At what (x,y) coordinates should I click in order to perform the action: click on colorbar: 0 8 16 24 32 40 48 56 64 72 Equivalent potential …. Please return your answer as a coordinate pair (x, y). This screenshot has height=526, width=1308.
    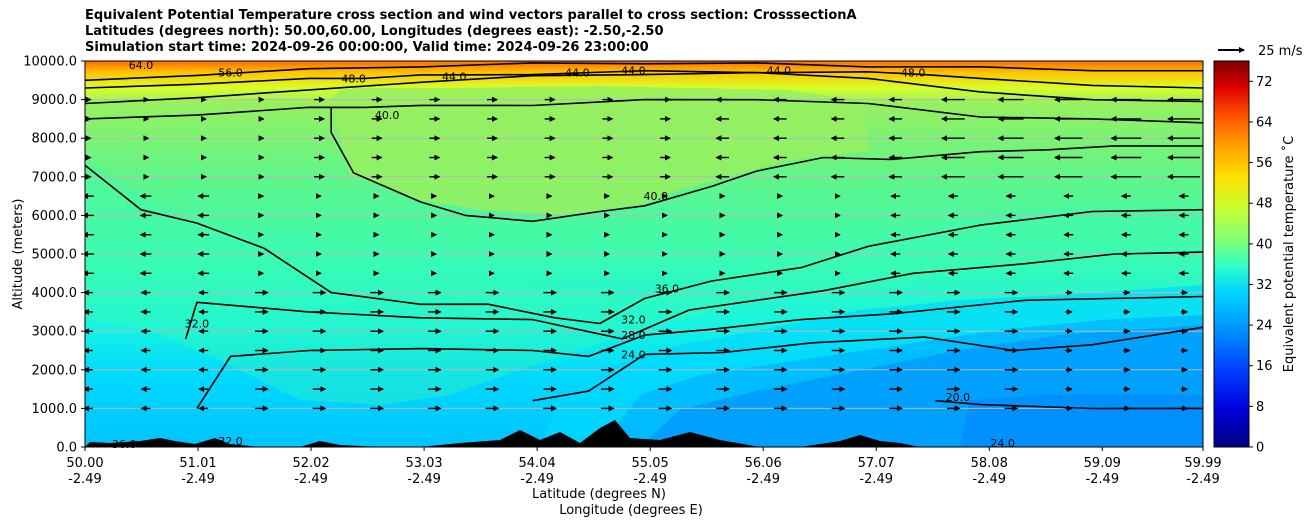
    Looking at the image, I should click on (1255, 258).